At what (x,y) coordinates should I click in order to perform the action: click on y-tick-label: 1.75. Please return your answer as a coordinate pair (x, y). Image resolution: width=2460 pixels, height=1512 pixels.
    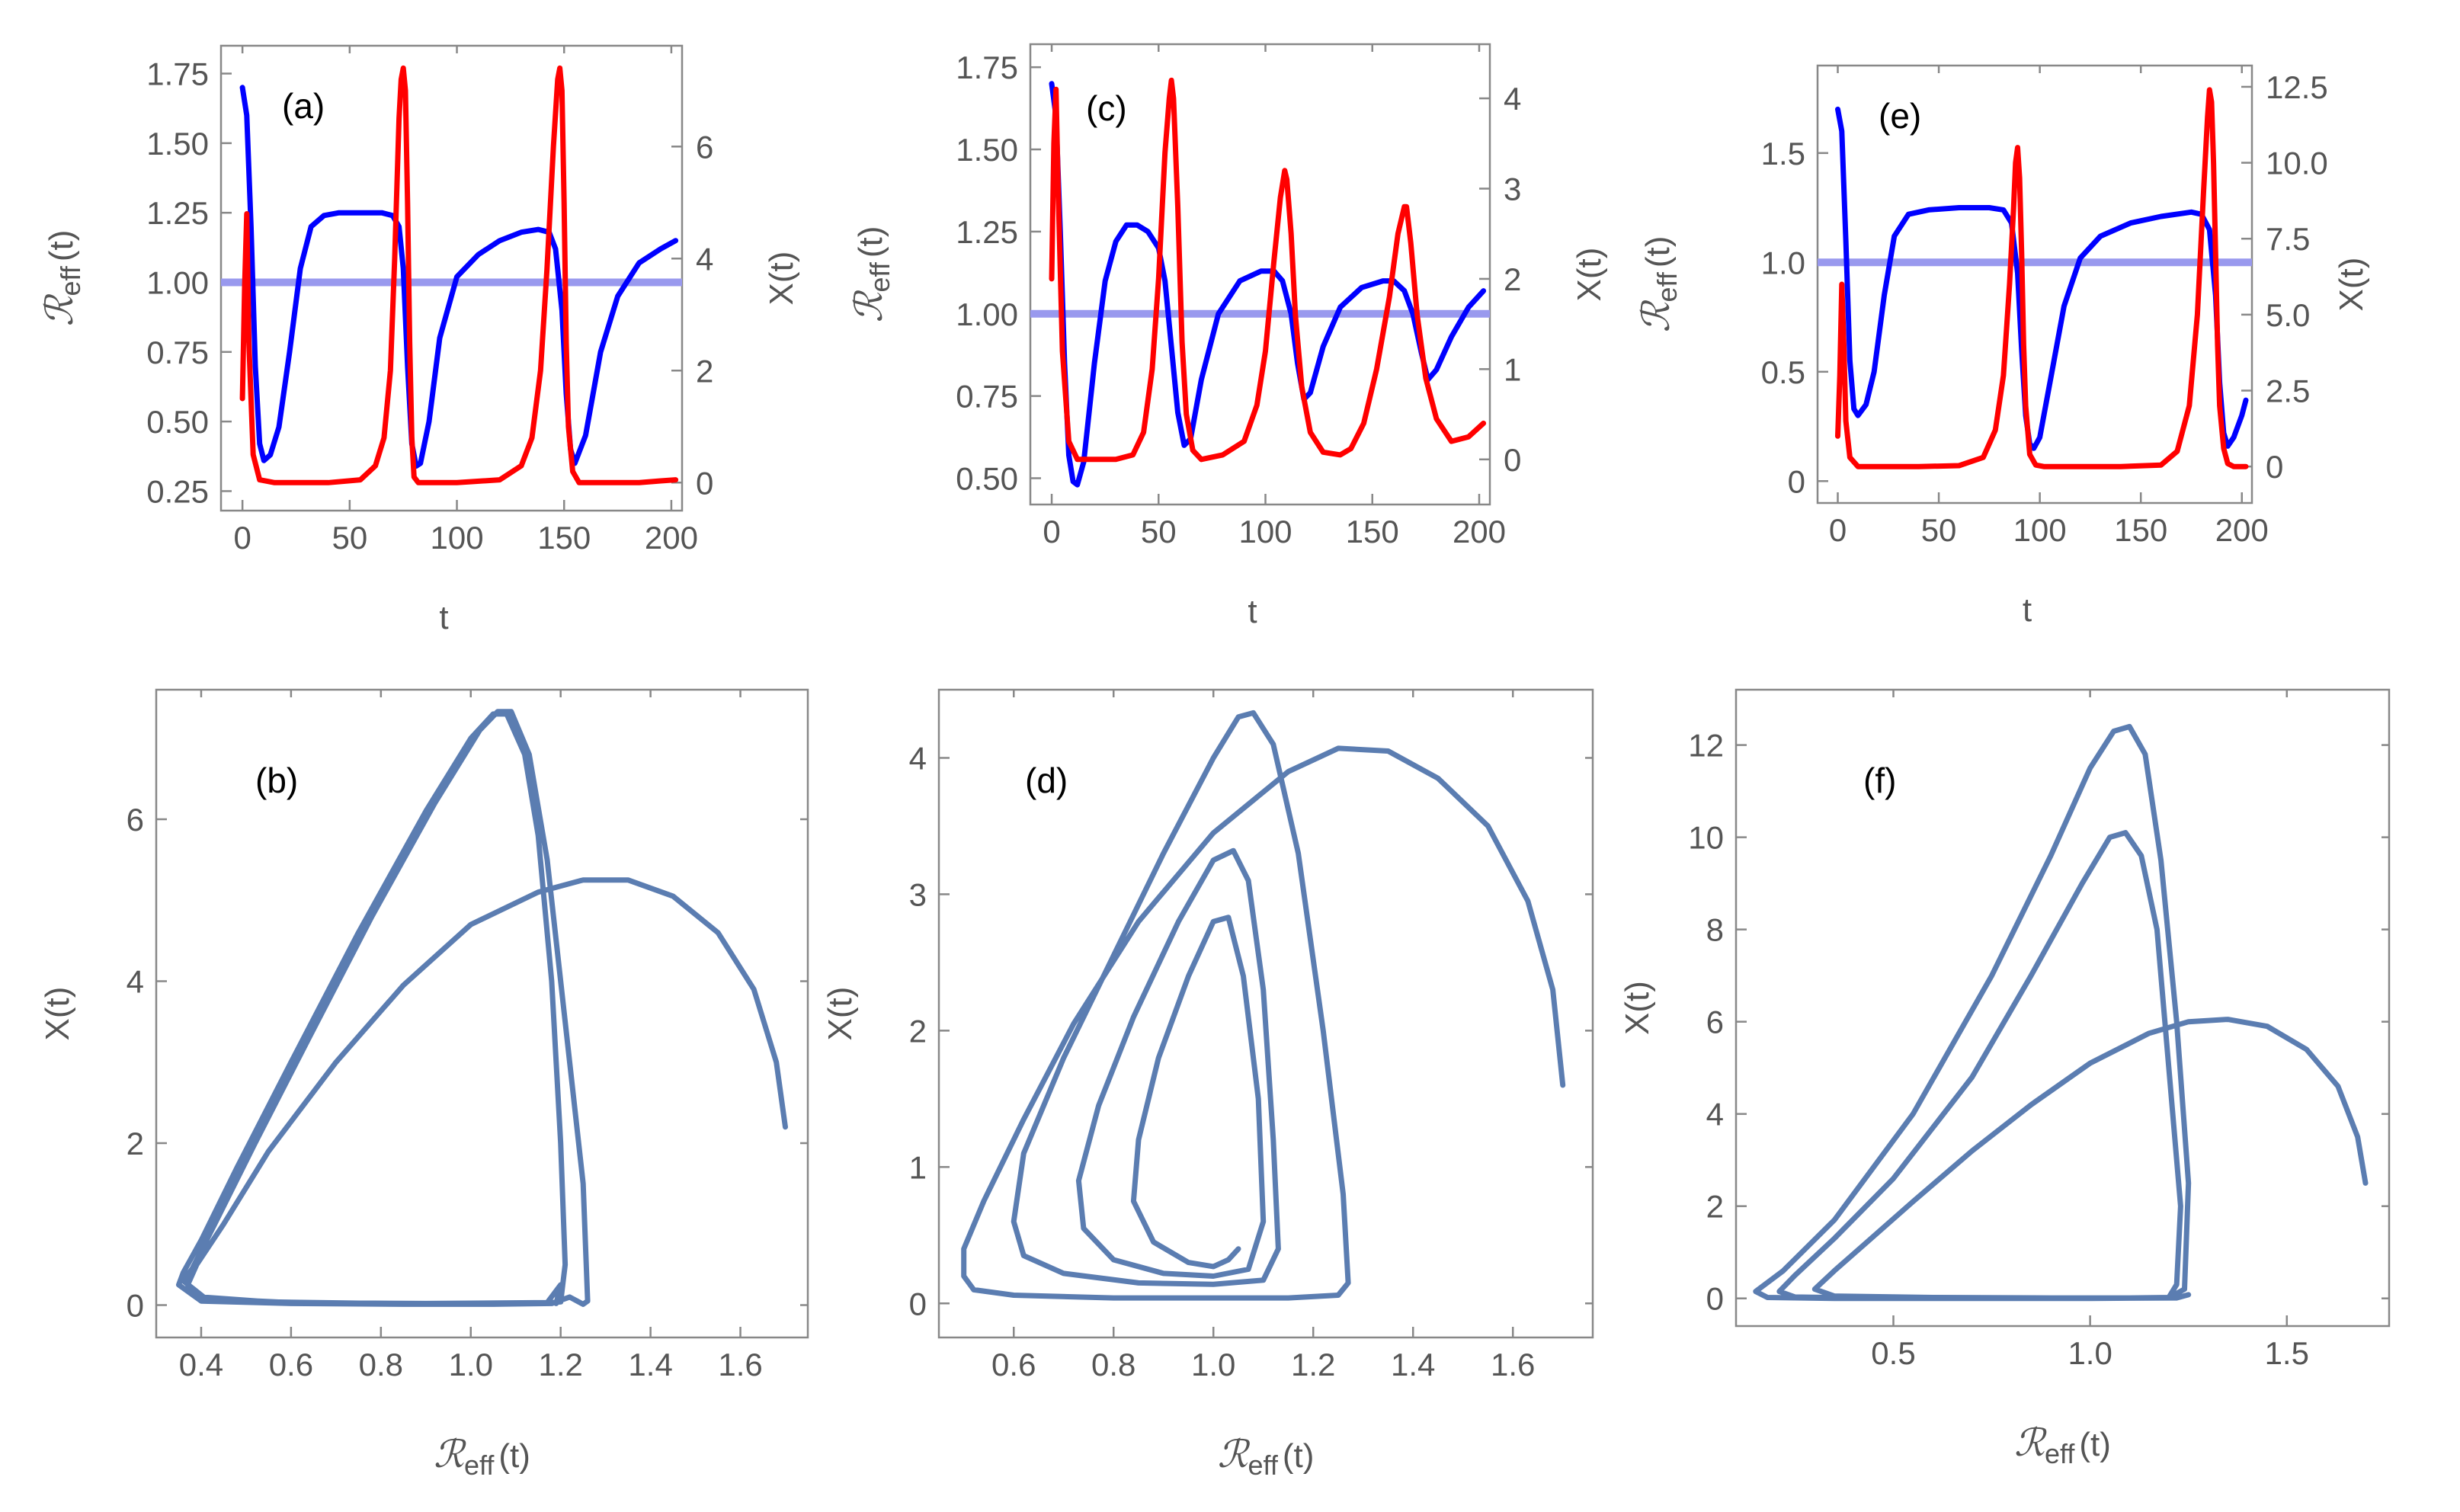
    Looking at the image, I should click on (178, 74).